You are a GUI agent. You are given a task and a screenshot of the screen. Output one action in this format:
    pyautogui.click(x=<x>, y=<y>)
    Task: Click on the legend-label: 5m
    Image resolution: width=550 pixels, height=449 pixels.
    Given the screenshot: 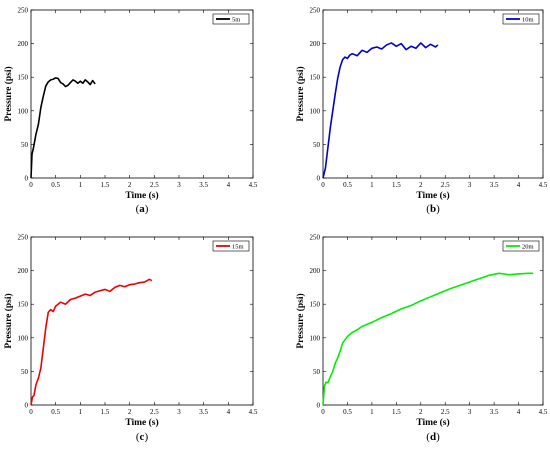 What is the action you would take?
    pyautogui.click(x=236, y=19)
    